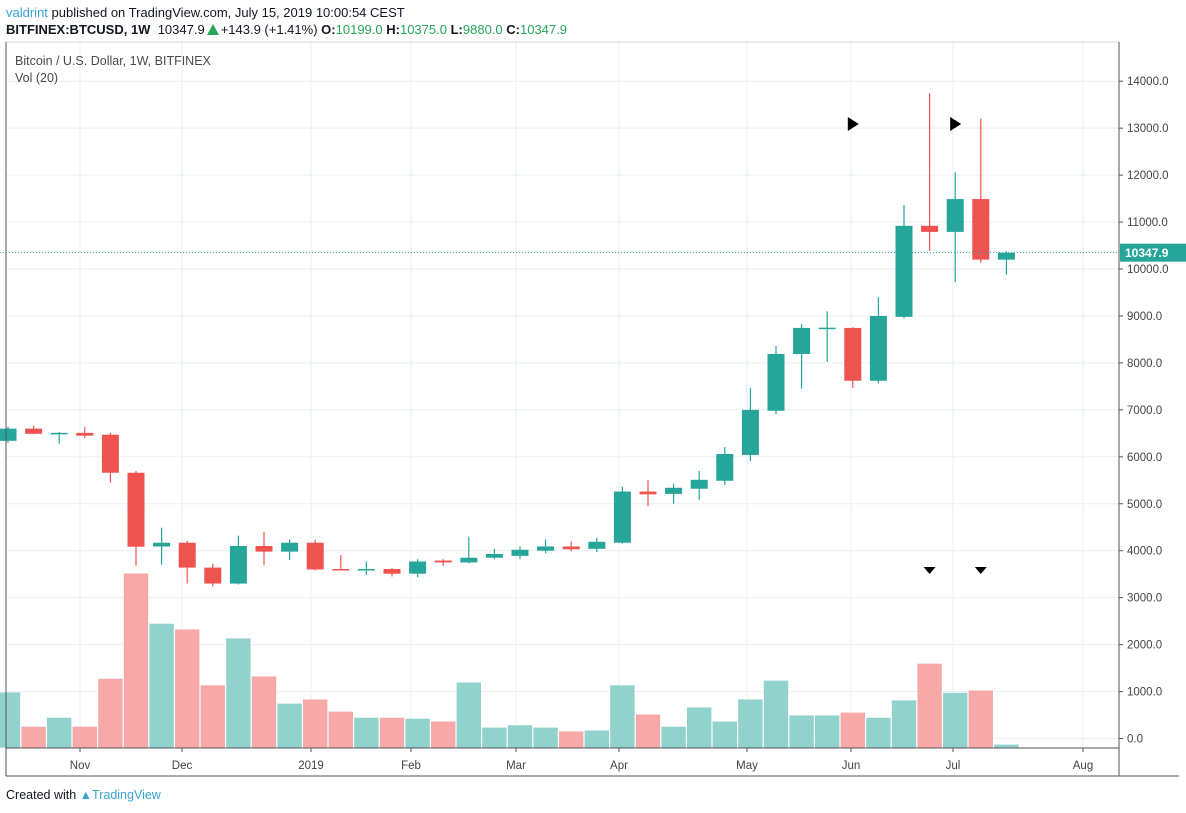 The image size is (1186, 813). What do you see at coordinates (1144, 505) in the screenshot?
I see `y-tick-label: 5000.0` at bounding box center [1144, 505].